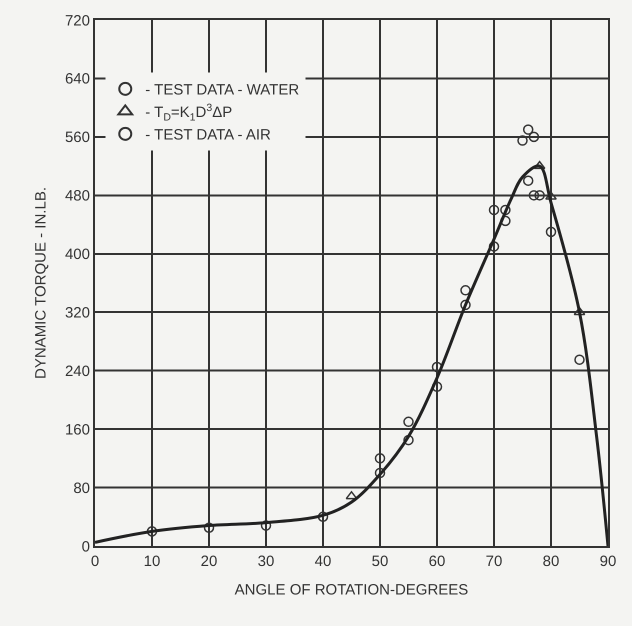 The image size is (632, 626). What do you see at coordinates (41, 283) in the screenshot?
I see `y-axis-title: DYNAMIC TORQUE - IN.LB.` at bounding box center [41, 283].